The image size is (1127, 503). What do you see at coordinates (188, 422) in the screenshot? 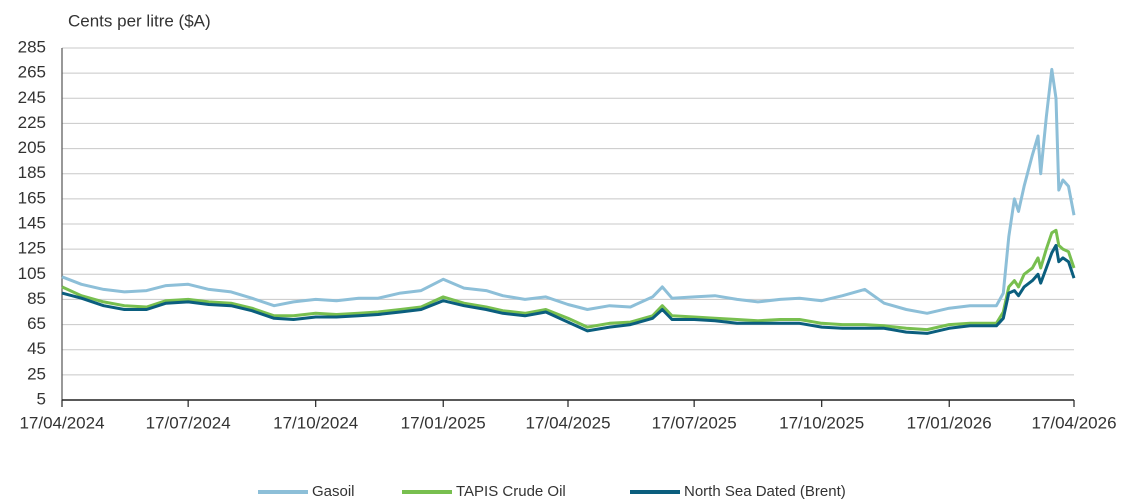
I see `x-tick-label: 17/07/2024` at bounding box center [188, 422].